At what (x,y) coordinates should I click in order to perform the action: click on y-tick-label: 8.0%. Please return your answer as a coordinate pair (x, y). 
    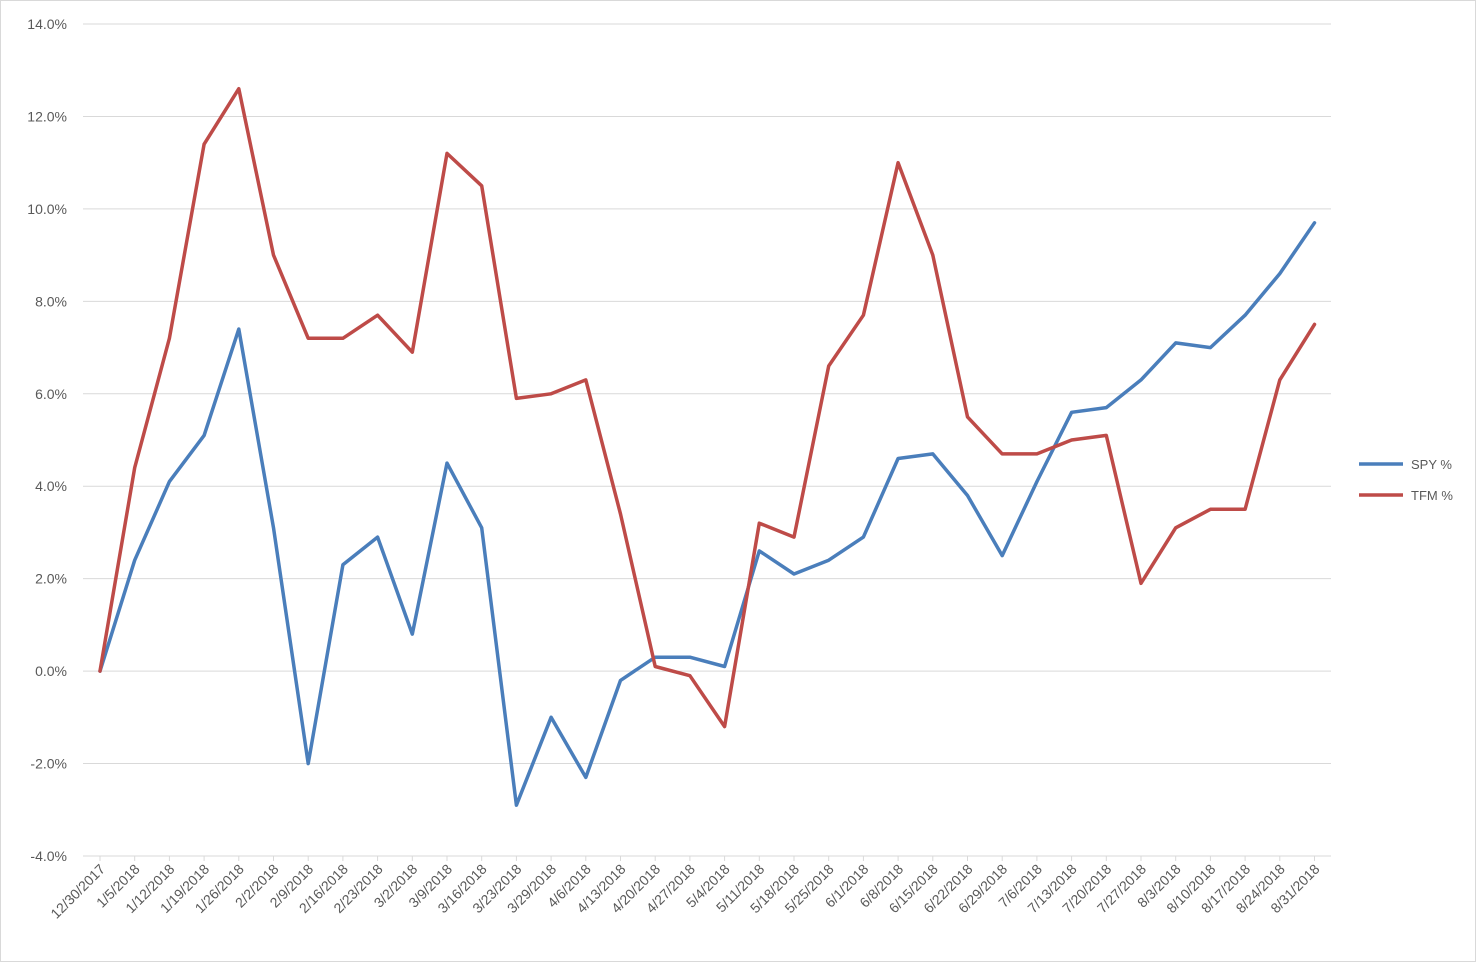
    Looking at the image, I should click on (51, 301).